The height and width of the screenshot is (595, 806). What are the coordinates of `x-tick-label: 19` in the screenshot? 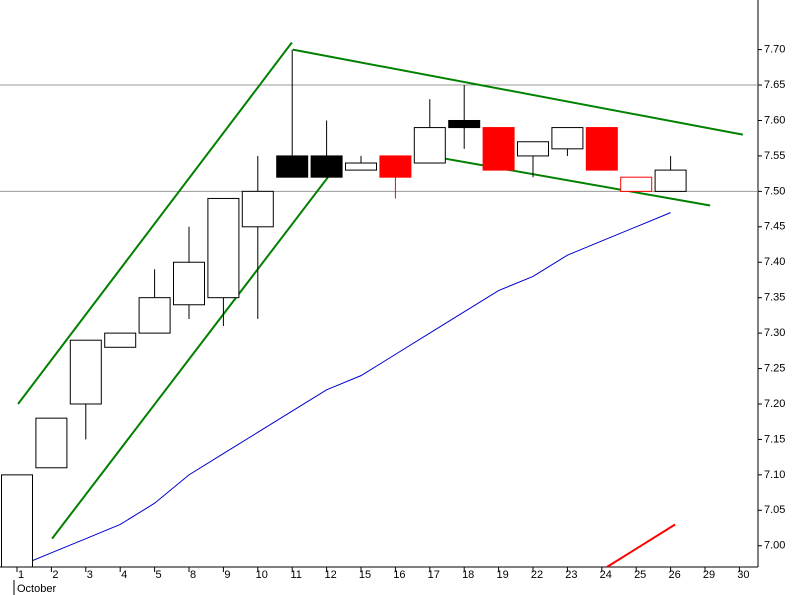 It's located at (502, 575).